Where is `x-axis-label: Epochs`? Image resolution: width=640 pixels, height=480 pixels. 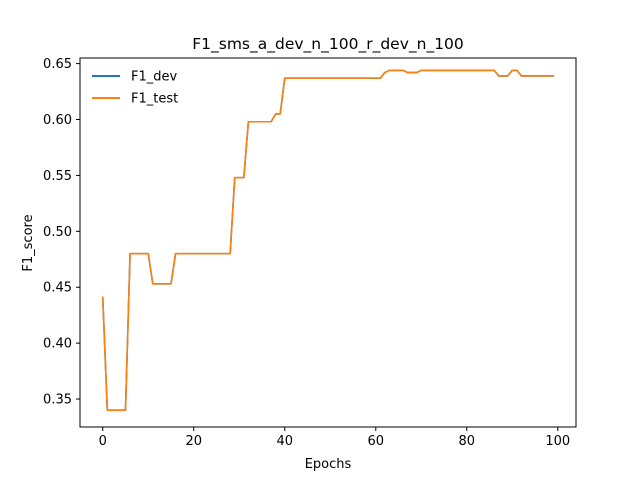 x-axis-label: Epochs is located at coordinates (328, 464).